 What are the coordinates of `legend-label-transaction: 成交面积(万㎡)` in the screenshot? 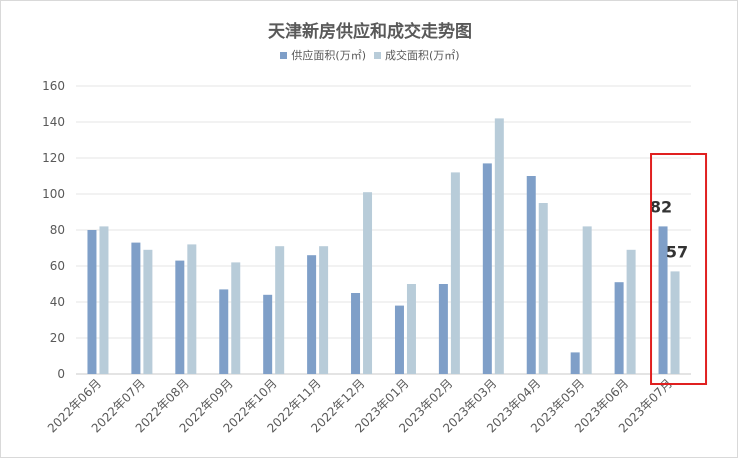 It's located at (422, 55).